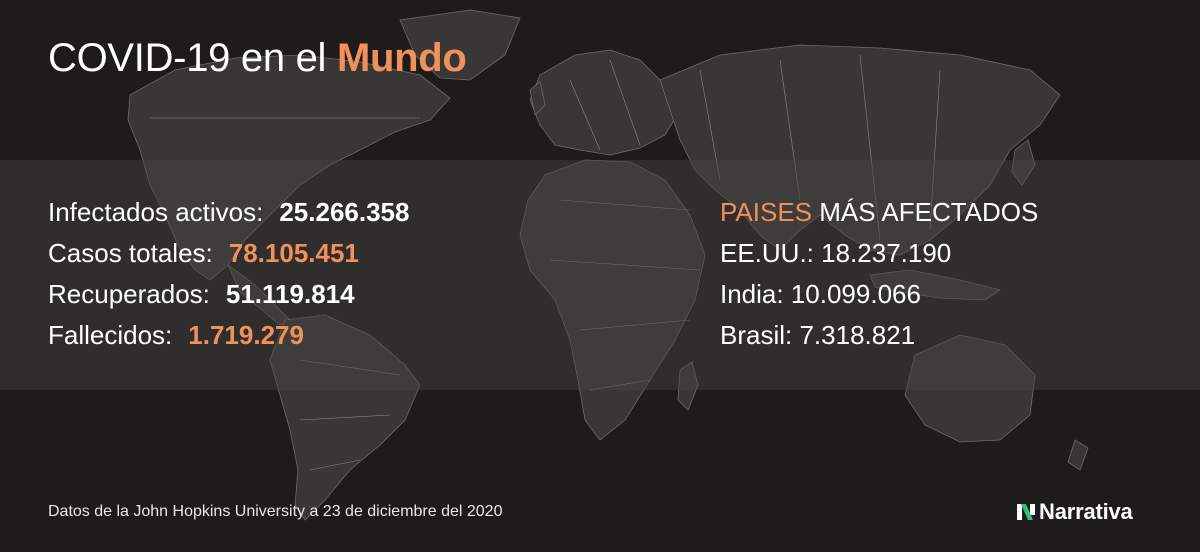  I want to click on countries-heading: PAISES MÁS AFECTADOS, so click(879, 212).